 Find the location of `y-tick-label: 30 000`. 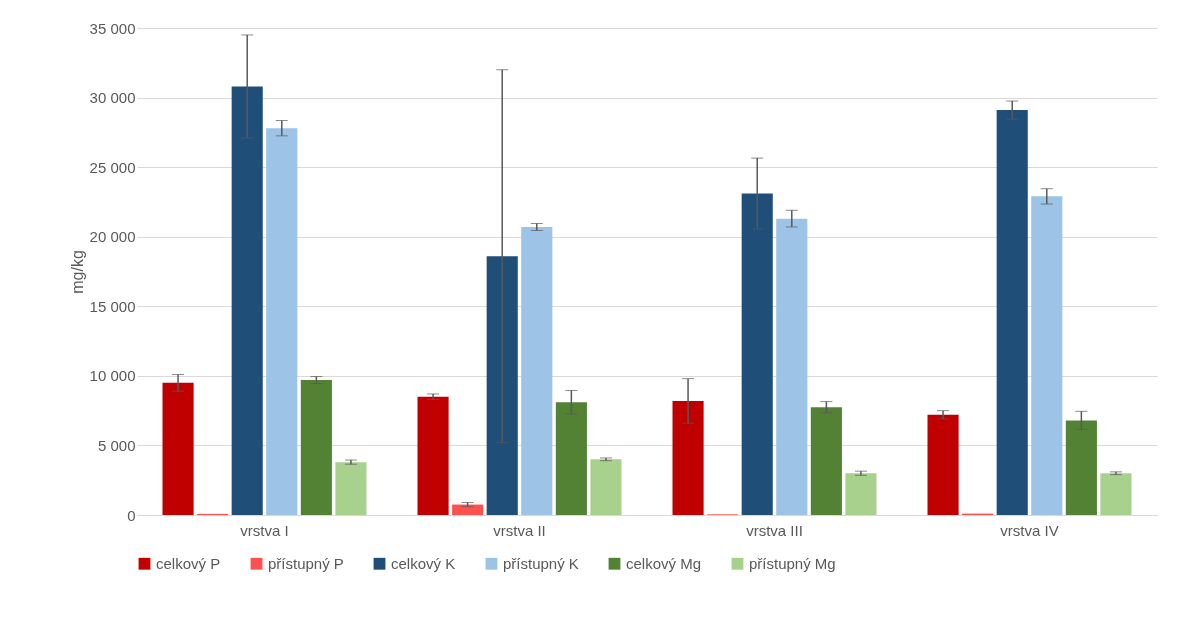

y-tick-label: 30 000 is located at coordinates (112, 98).